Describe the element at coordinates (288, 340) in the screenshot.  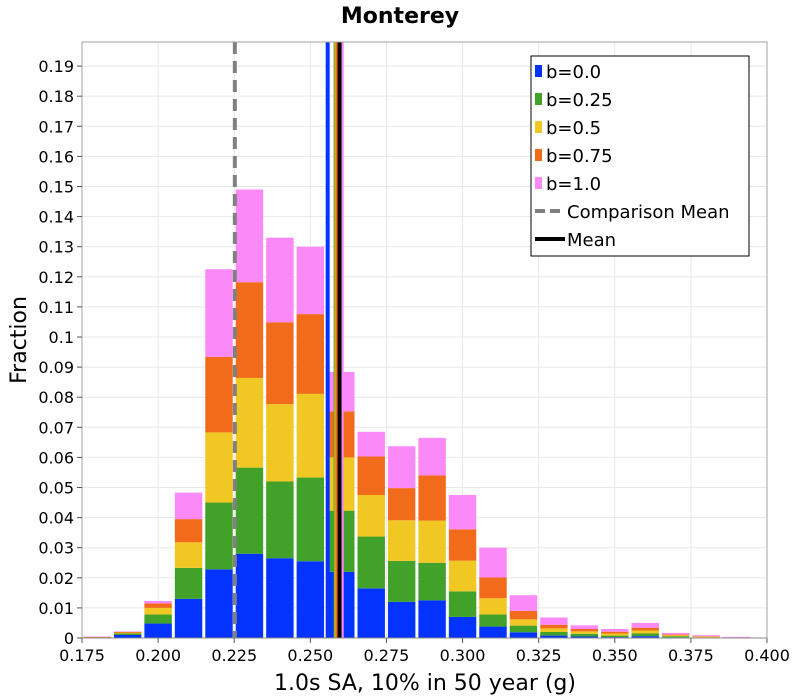
I see `mean-lines` at that location.